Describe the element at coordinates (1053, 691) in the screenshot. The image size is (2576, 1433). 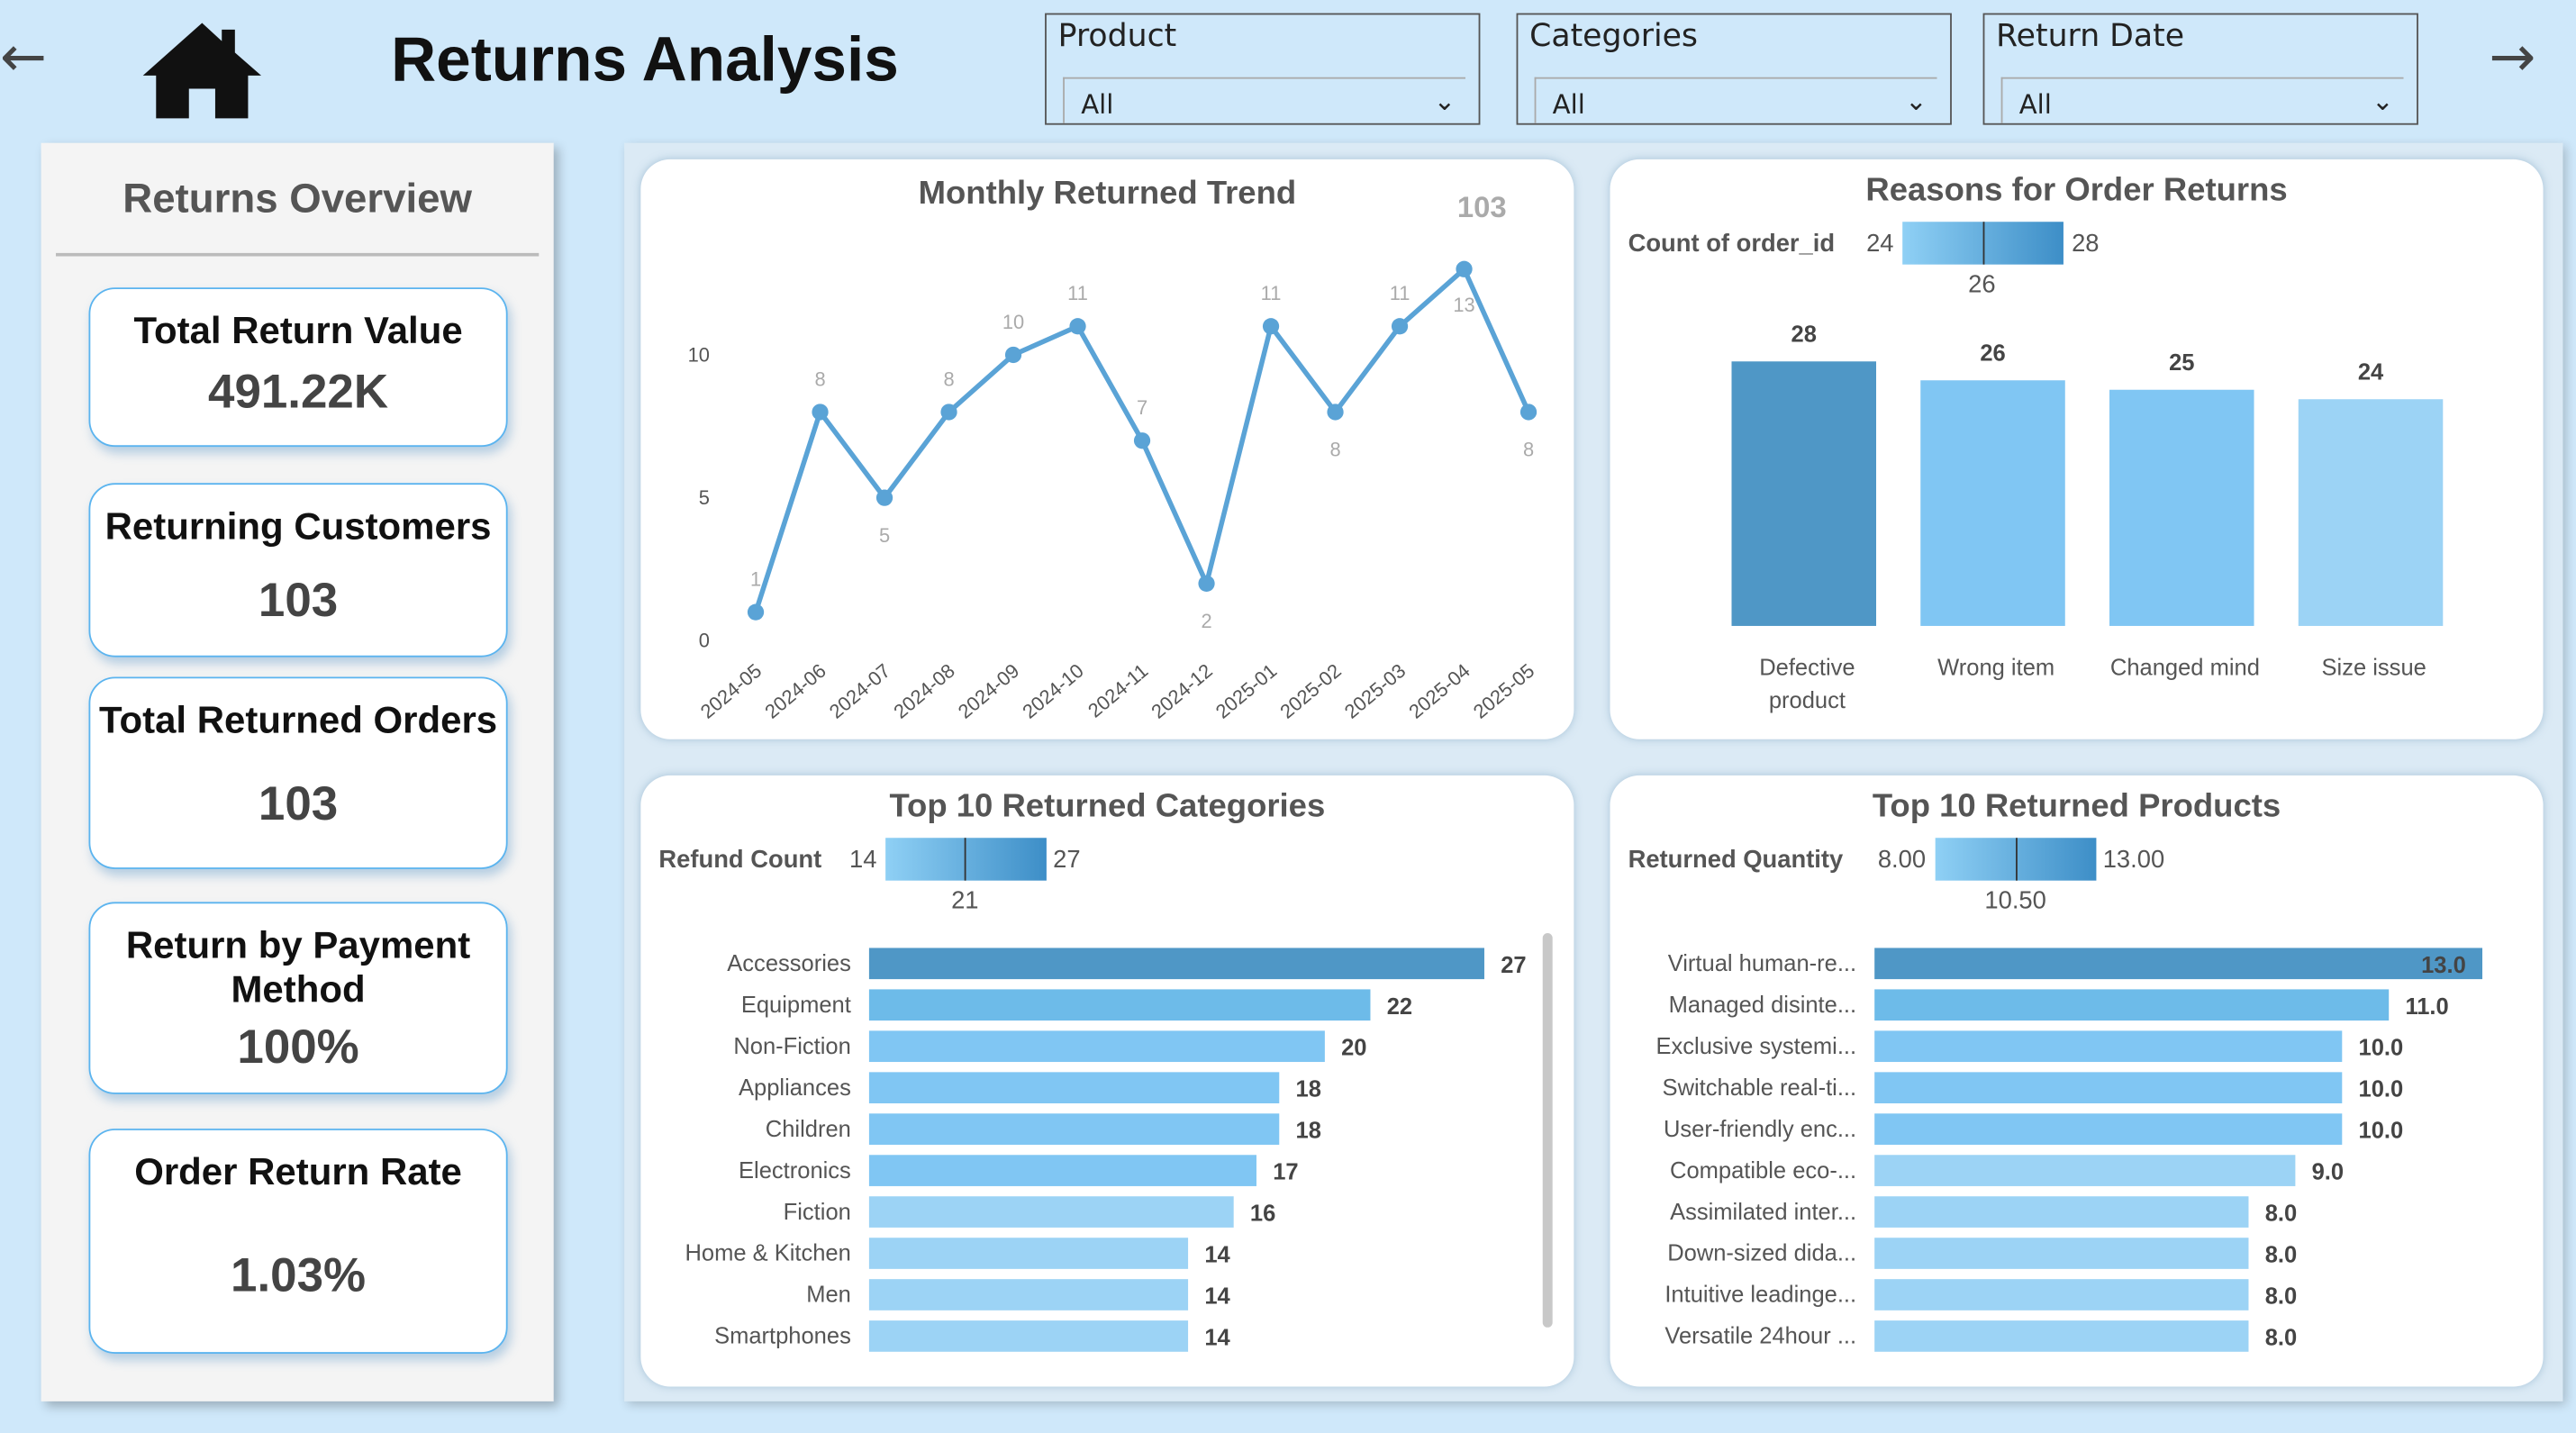
I see `x-tick-label: 2024-10` at that location.